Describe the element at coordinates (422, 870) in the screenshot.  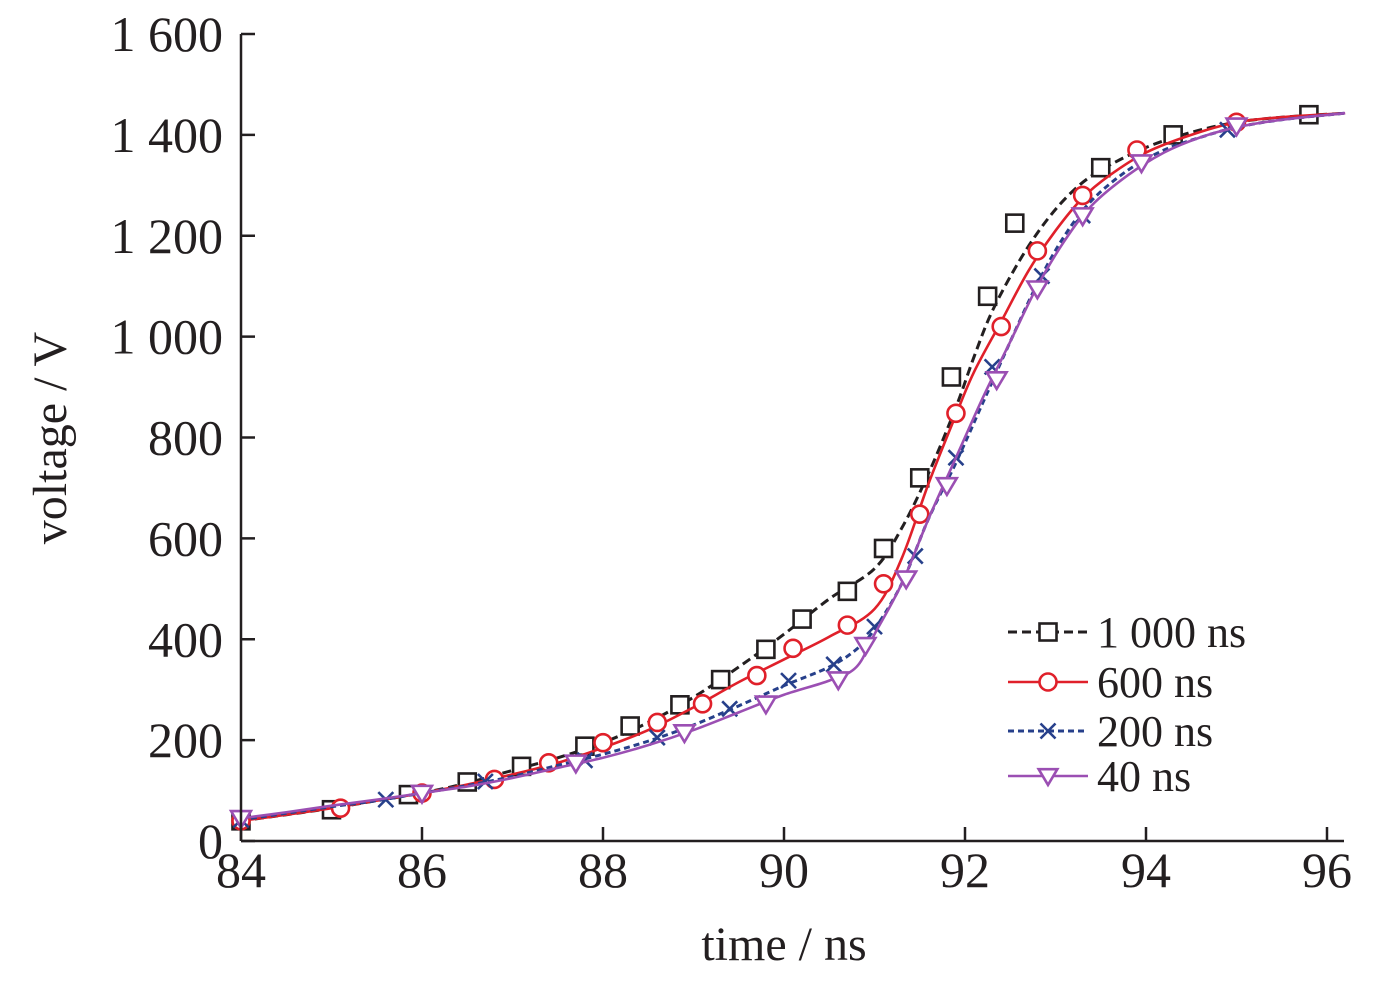
I see `x-tick-label: 86` at that location.